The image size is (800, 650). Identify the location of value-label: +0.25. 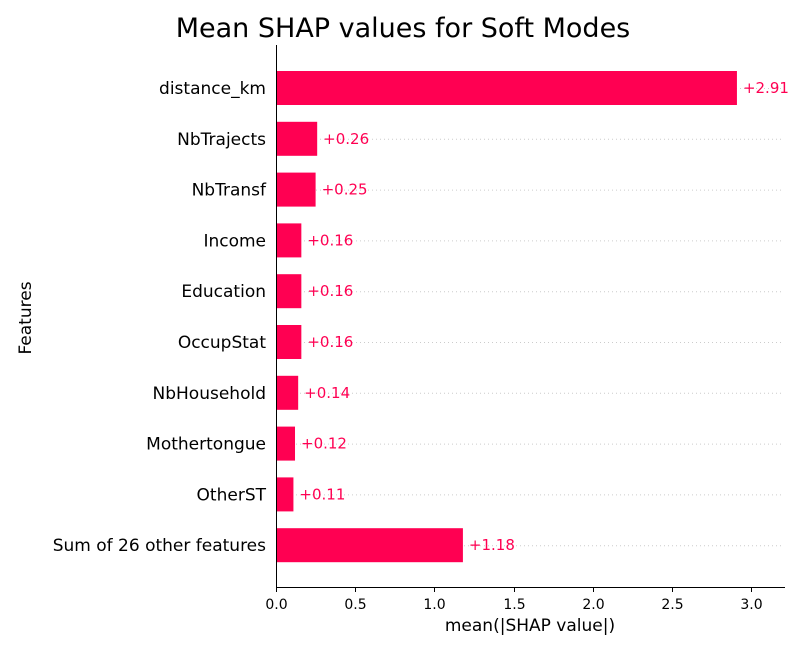
(345, 190).